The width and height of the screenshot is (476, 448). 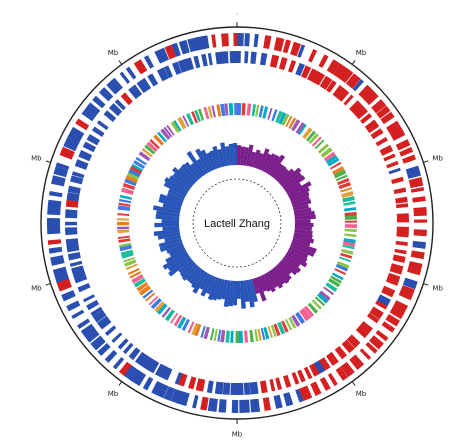 What do you see at coordinates (48, 284) in the screenshot?
I see `scale-tick` at bounding box center [48, 284].